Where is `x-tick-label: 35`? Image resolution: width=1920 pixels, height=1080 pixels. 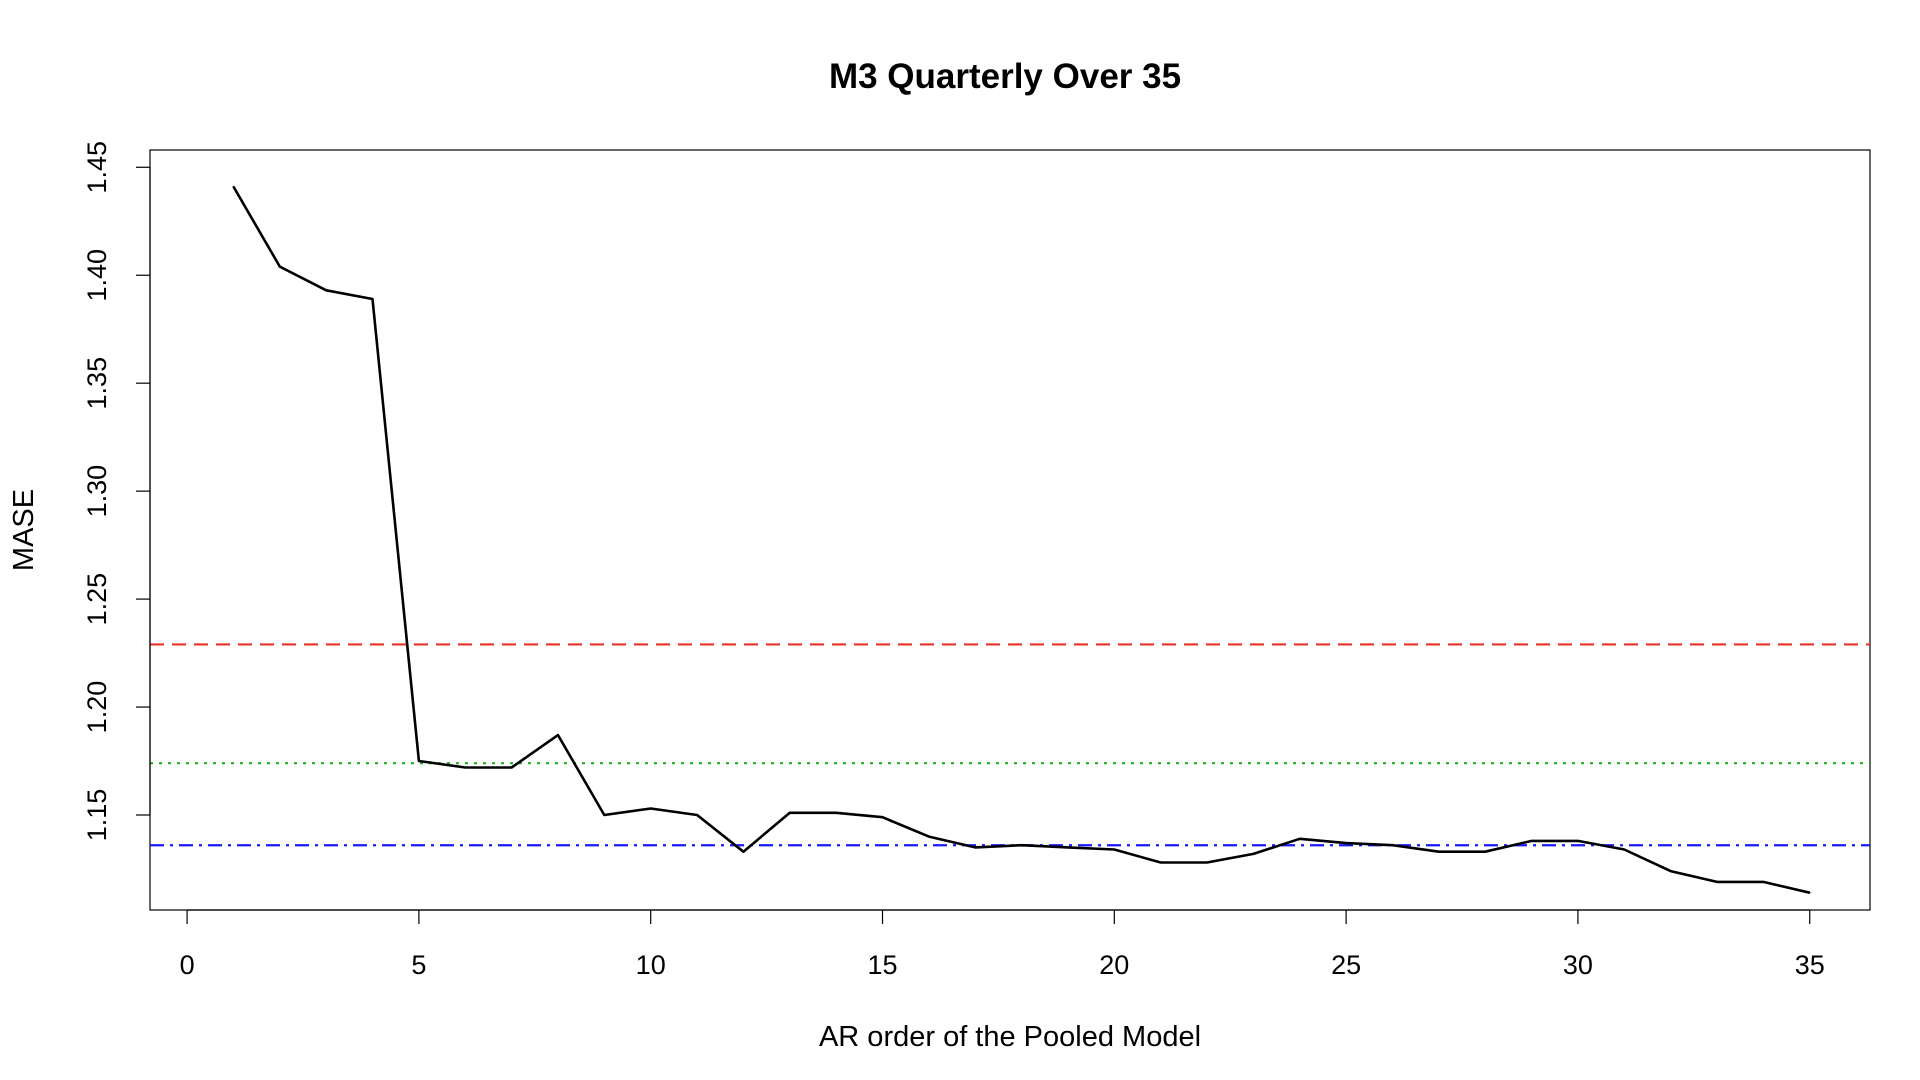
x-tick-label: 35 is located at coordinates (1810, 965).